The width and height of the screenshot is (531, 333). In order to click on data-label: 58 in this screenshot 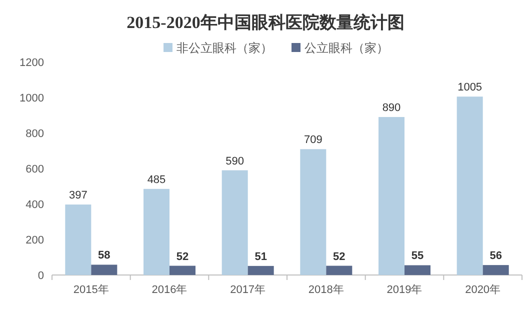, I will do `click(104, 256)`.